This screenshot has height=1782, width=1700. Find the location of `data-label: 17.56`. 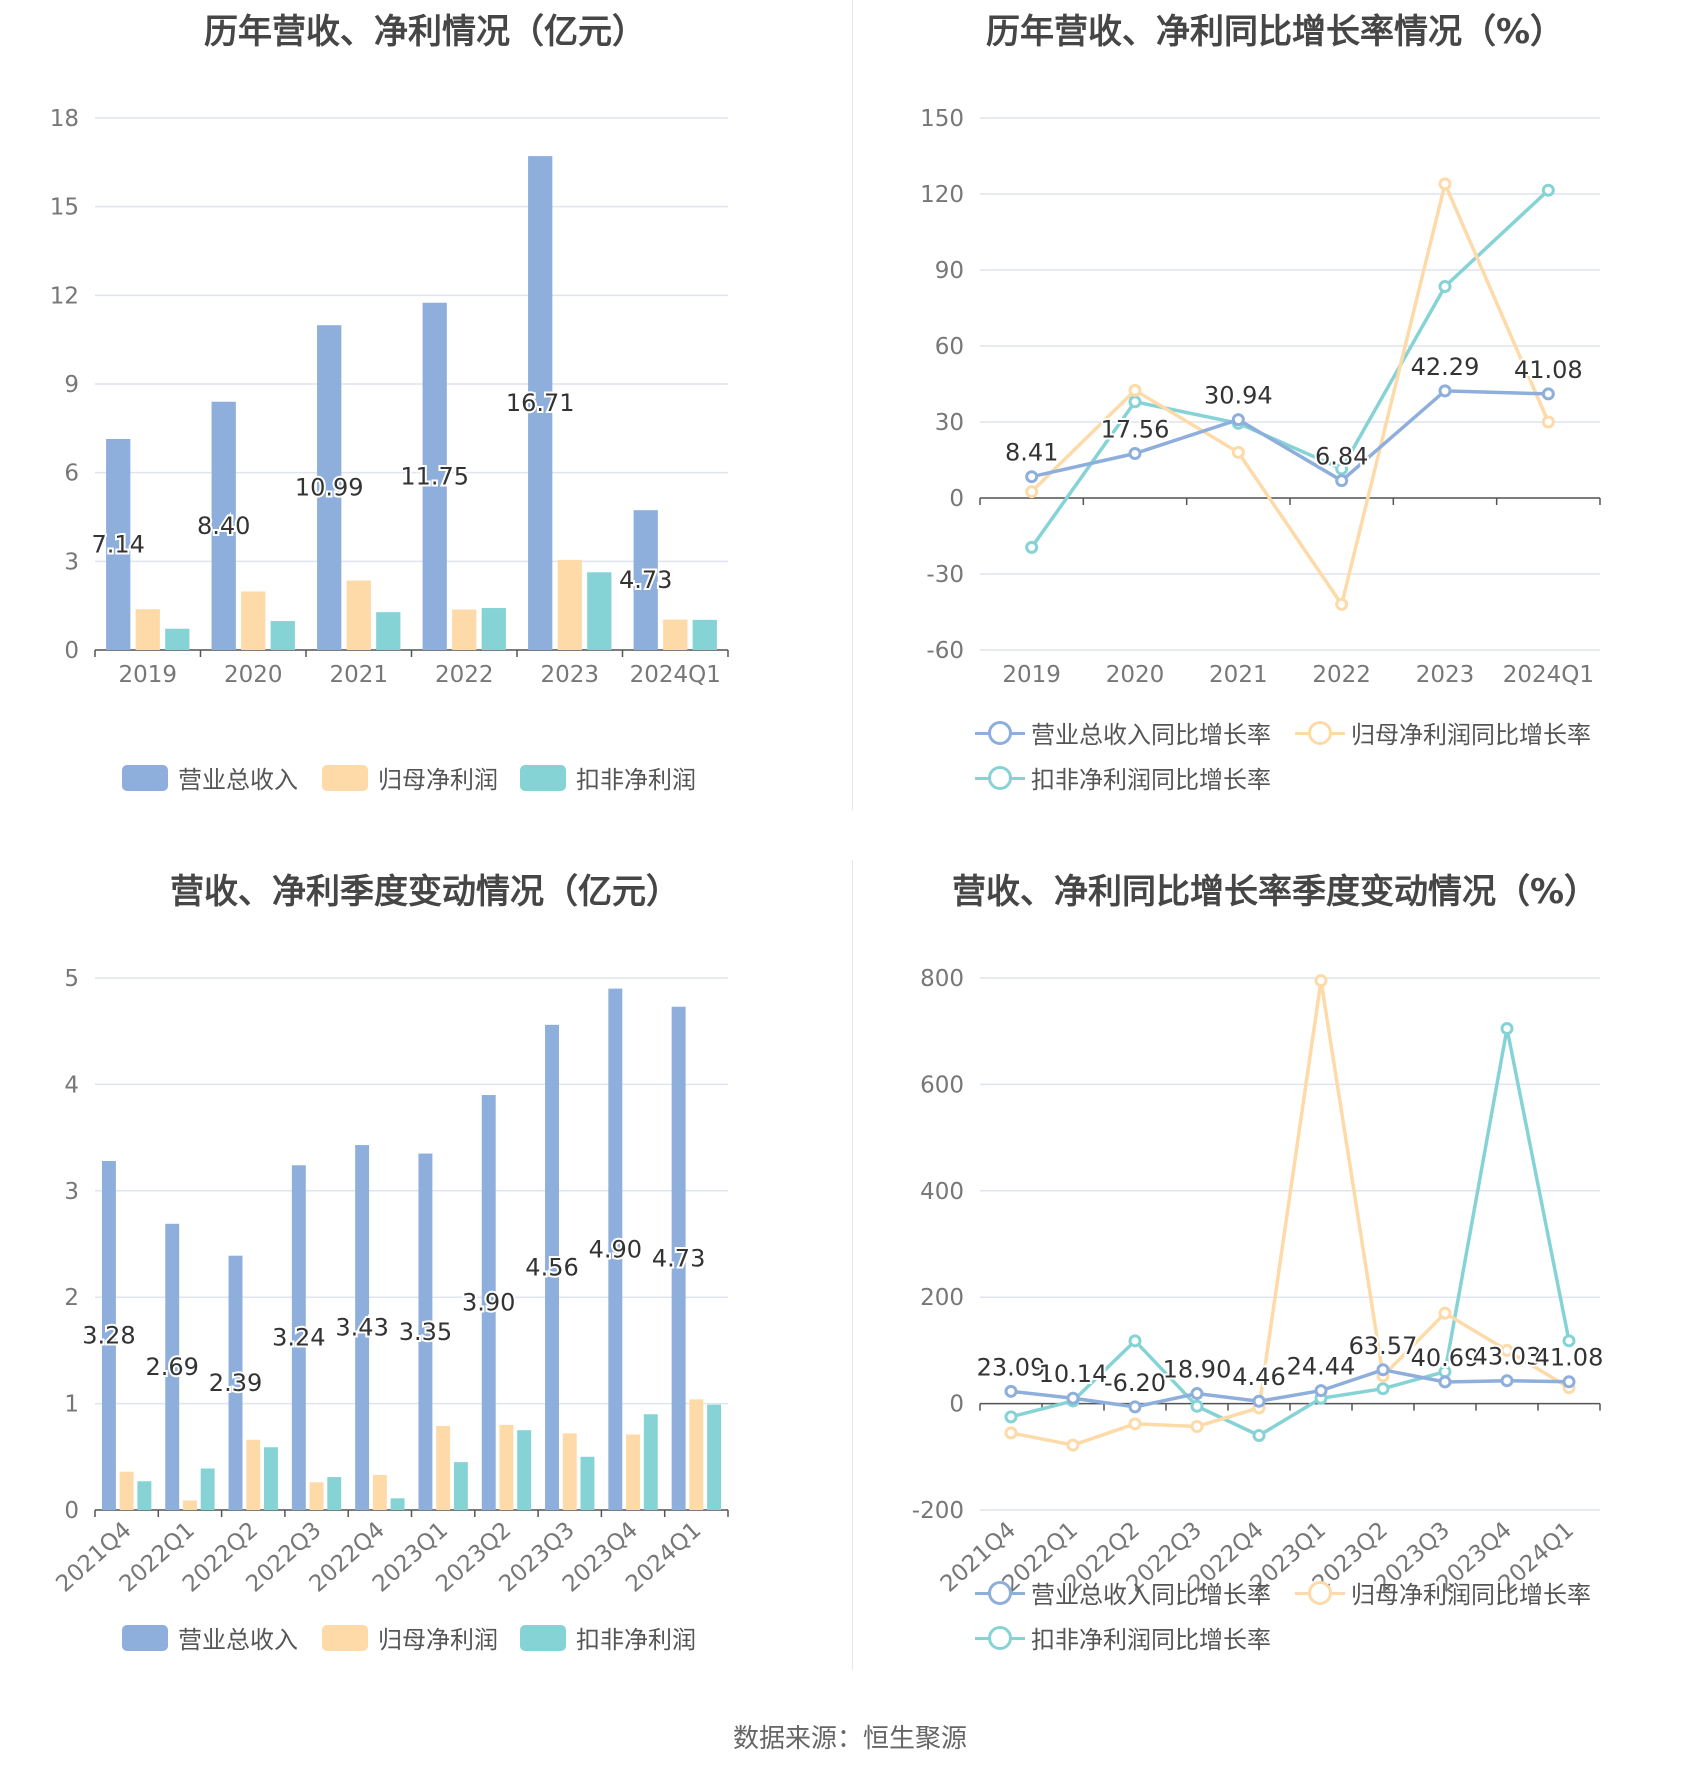

data-label: 17.56 is located at coordinates (1135, 430).